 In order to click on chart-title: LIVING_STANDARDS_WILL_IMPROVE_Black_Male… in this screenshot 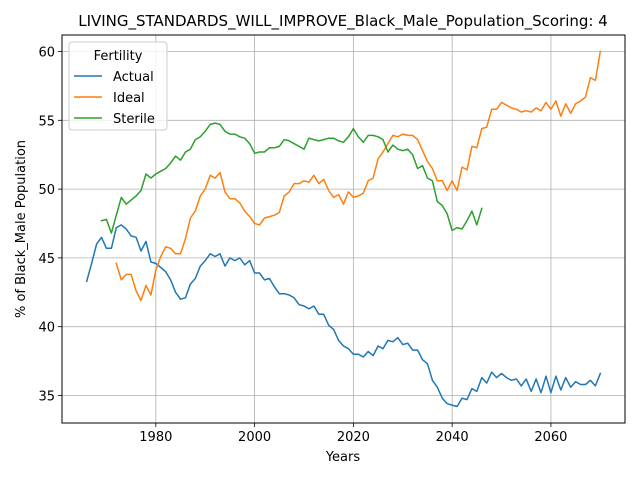, I will do `click(343, 21)`.